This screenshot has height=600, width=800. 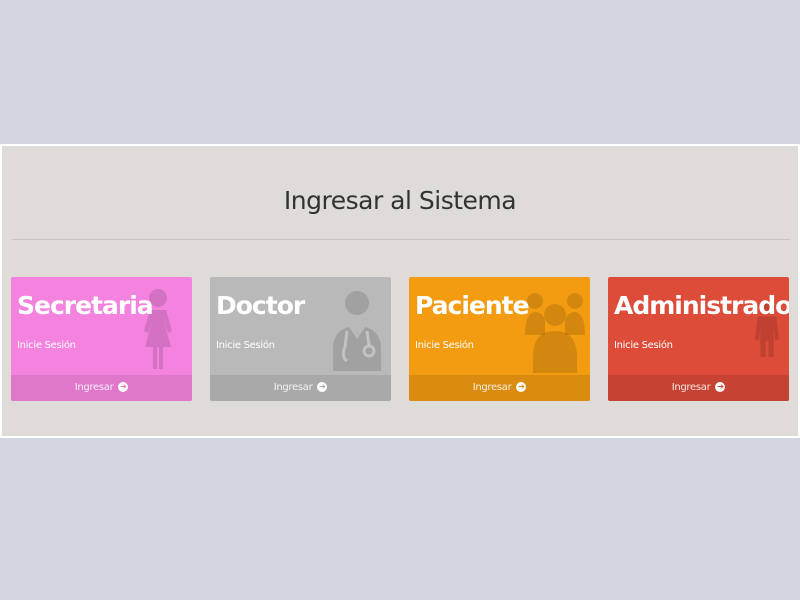 I want to click on user-md-icon, so click(x=357, y=331).